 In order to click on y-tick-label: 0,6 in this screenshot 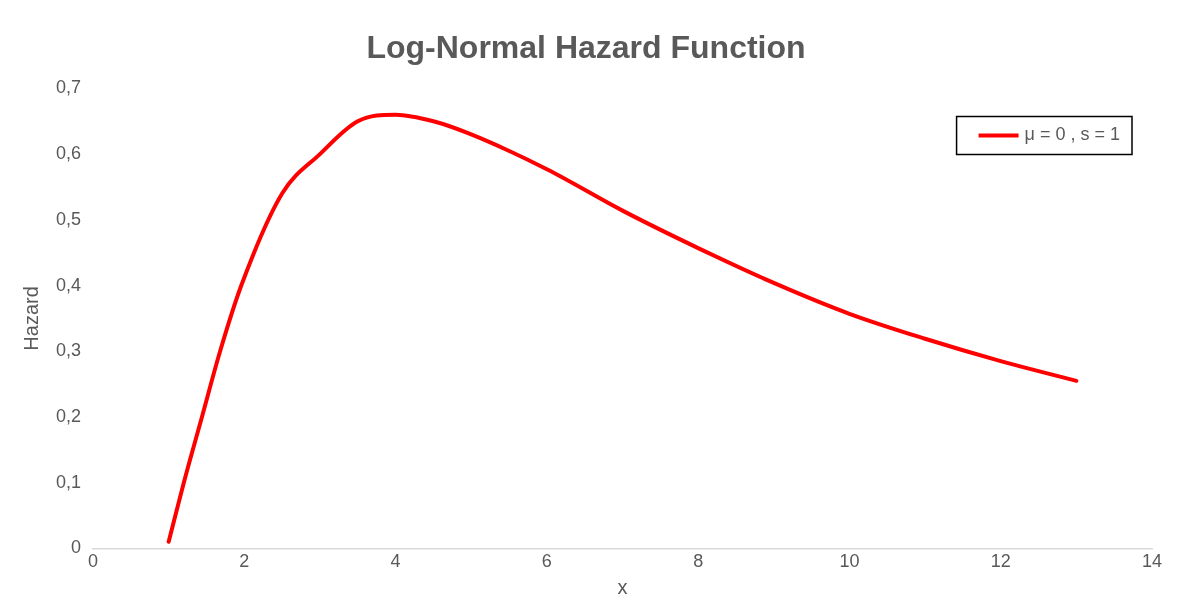, I will do `click(68, 153)`.